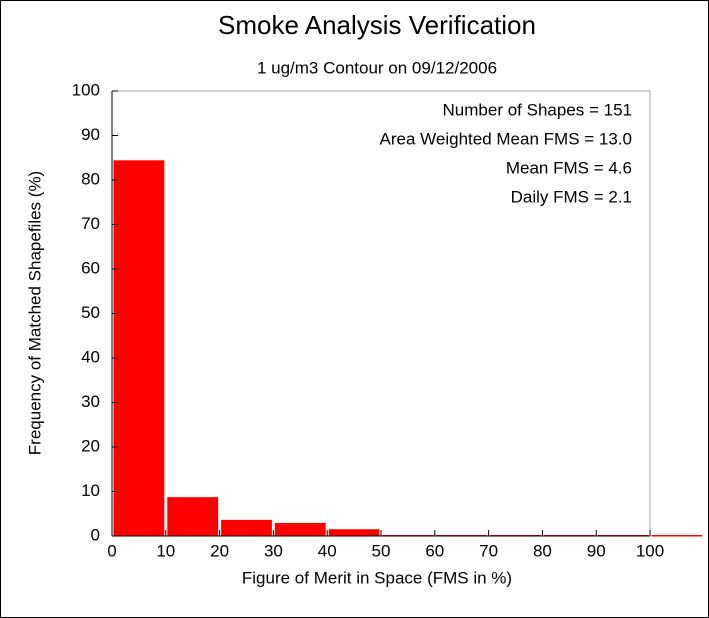 The height and width of the screenshot is (618, 709). Describe the element at coordinates (596, 550) in the screenshot. I see `x-tick-label: 90` at that location.